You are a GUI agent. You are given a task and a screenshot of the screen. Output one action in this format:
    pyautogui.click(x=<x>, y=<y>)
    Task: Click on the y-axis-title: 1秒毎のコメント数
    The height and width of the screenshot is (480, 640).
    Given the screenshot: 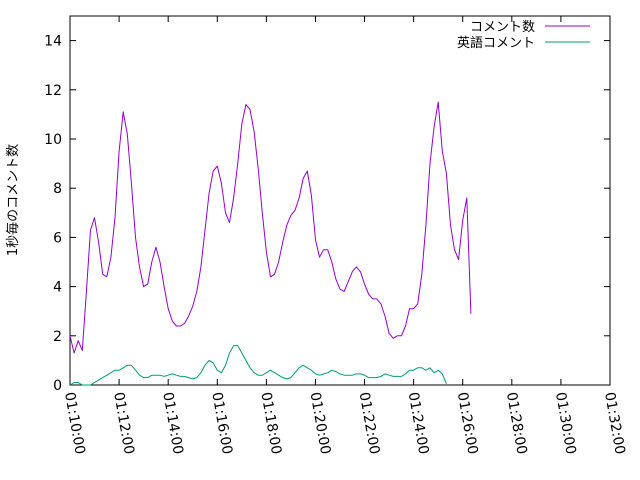 What is the action you would take?
    pyautogui.click(x=13, y=200)
    